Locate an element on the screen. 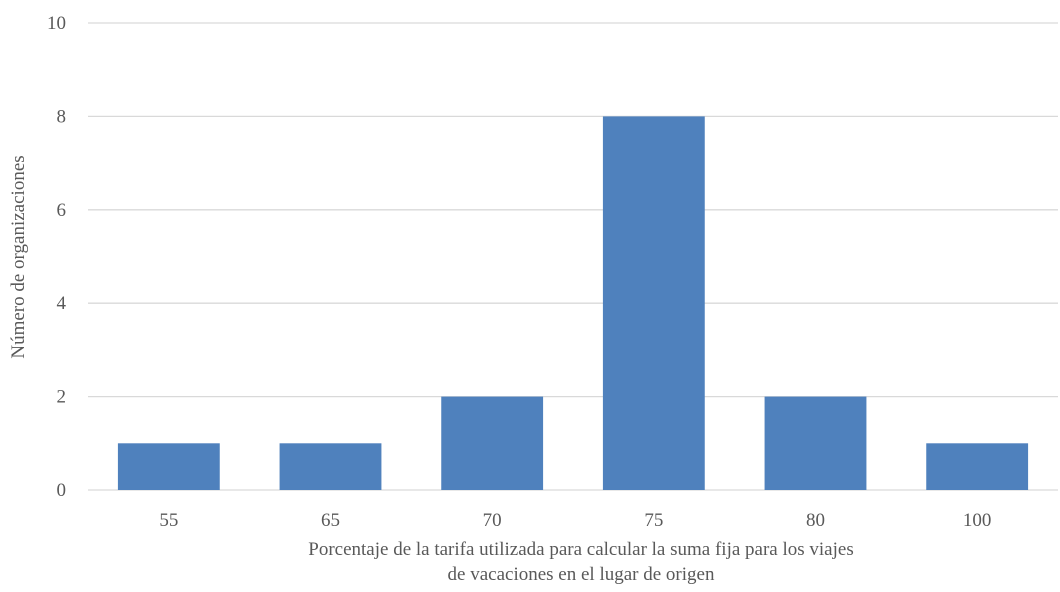 Image resolution: width=1060 pixels, height=592 pixels. x-tick-label-70: 70 is located at coordinates (492, 520).